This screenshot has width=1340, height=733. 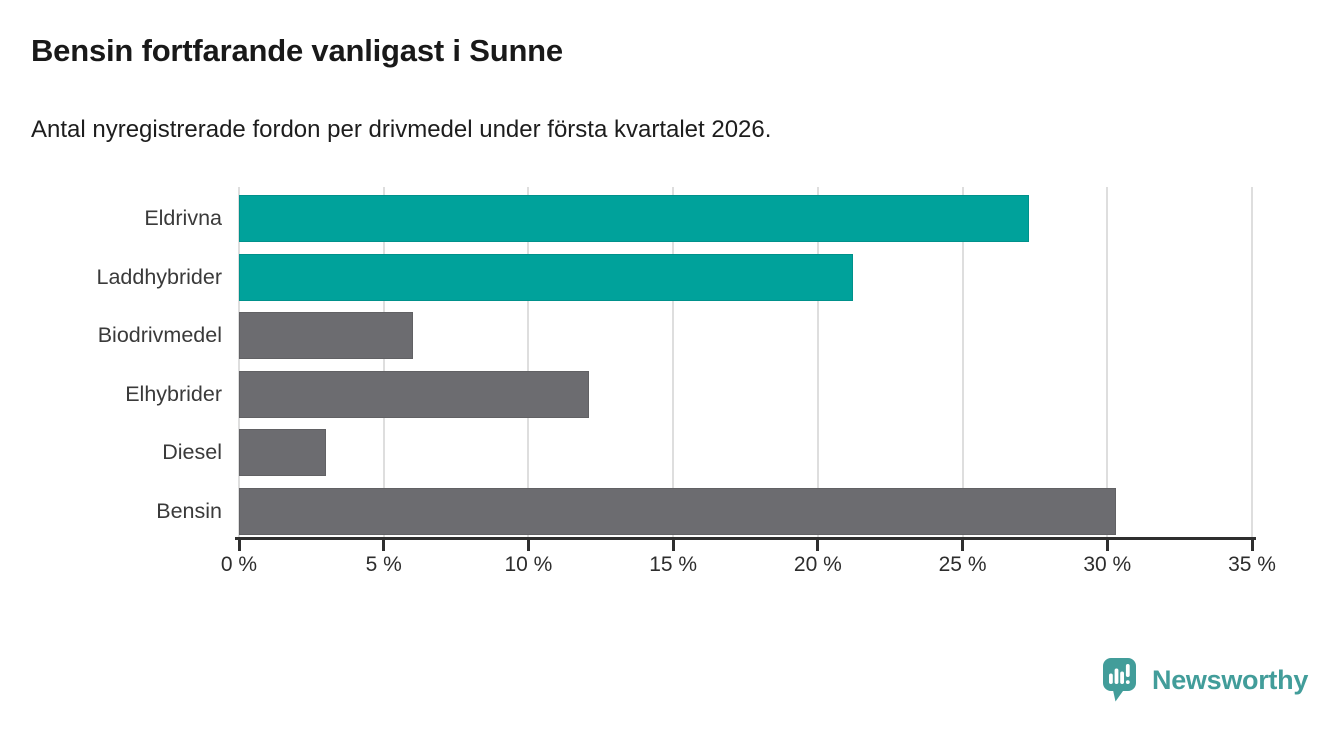 I want to click on category-label-diesel: Diesel, so click(x=192, y=452).